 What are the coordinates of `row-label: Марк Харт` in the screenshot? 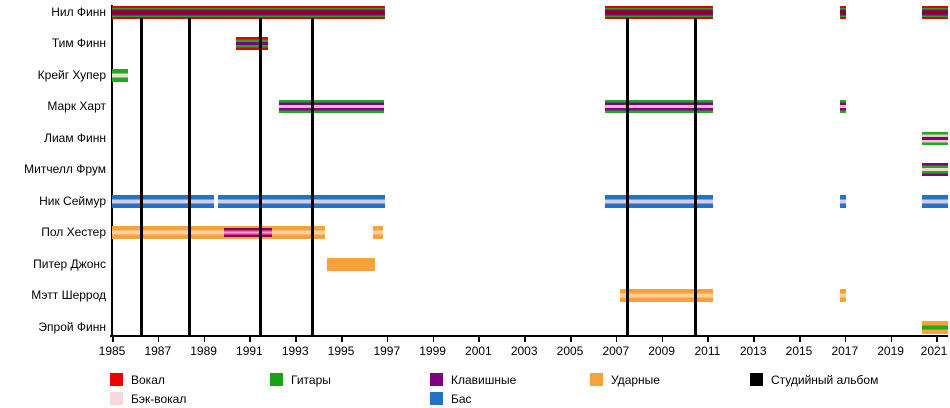 It's located at (76, 106).